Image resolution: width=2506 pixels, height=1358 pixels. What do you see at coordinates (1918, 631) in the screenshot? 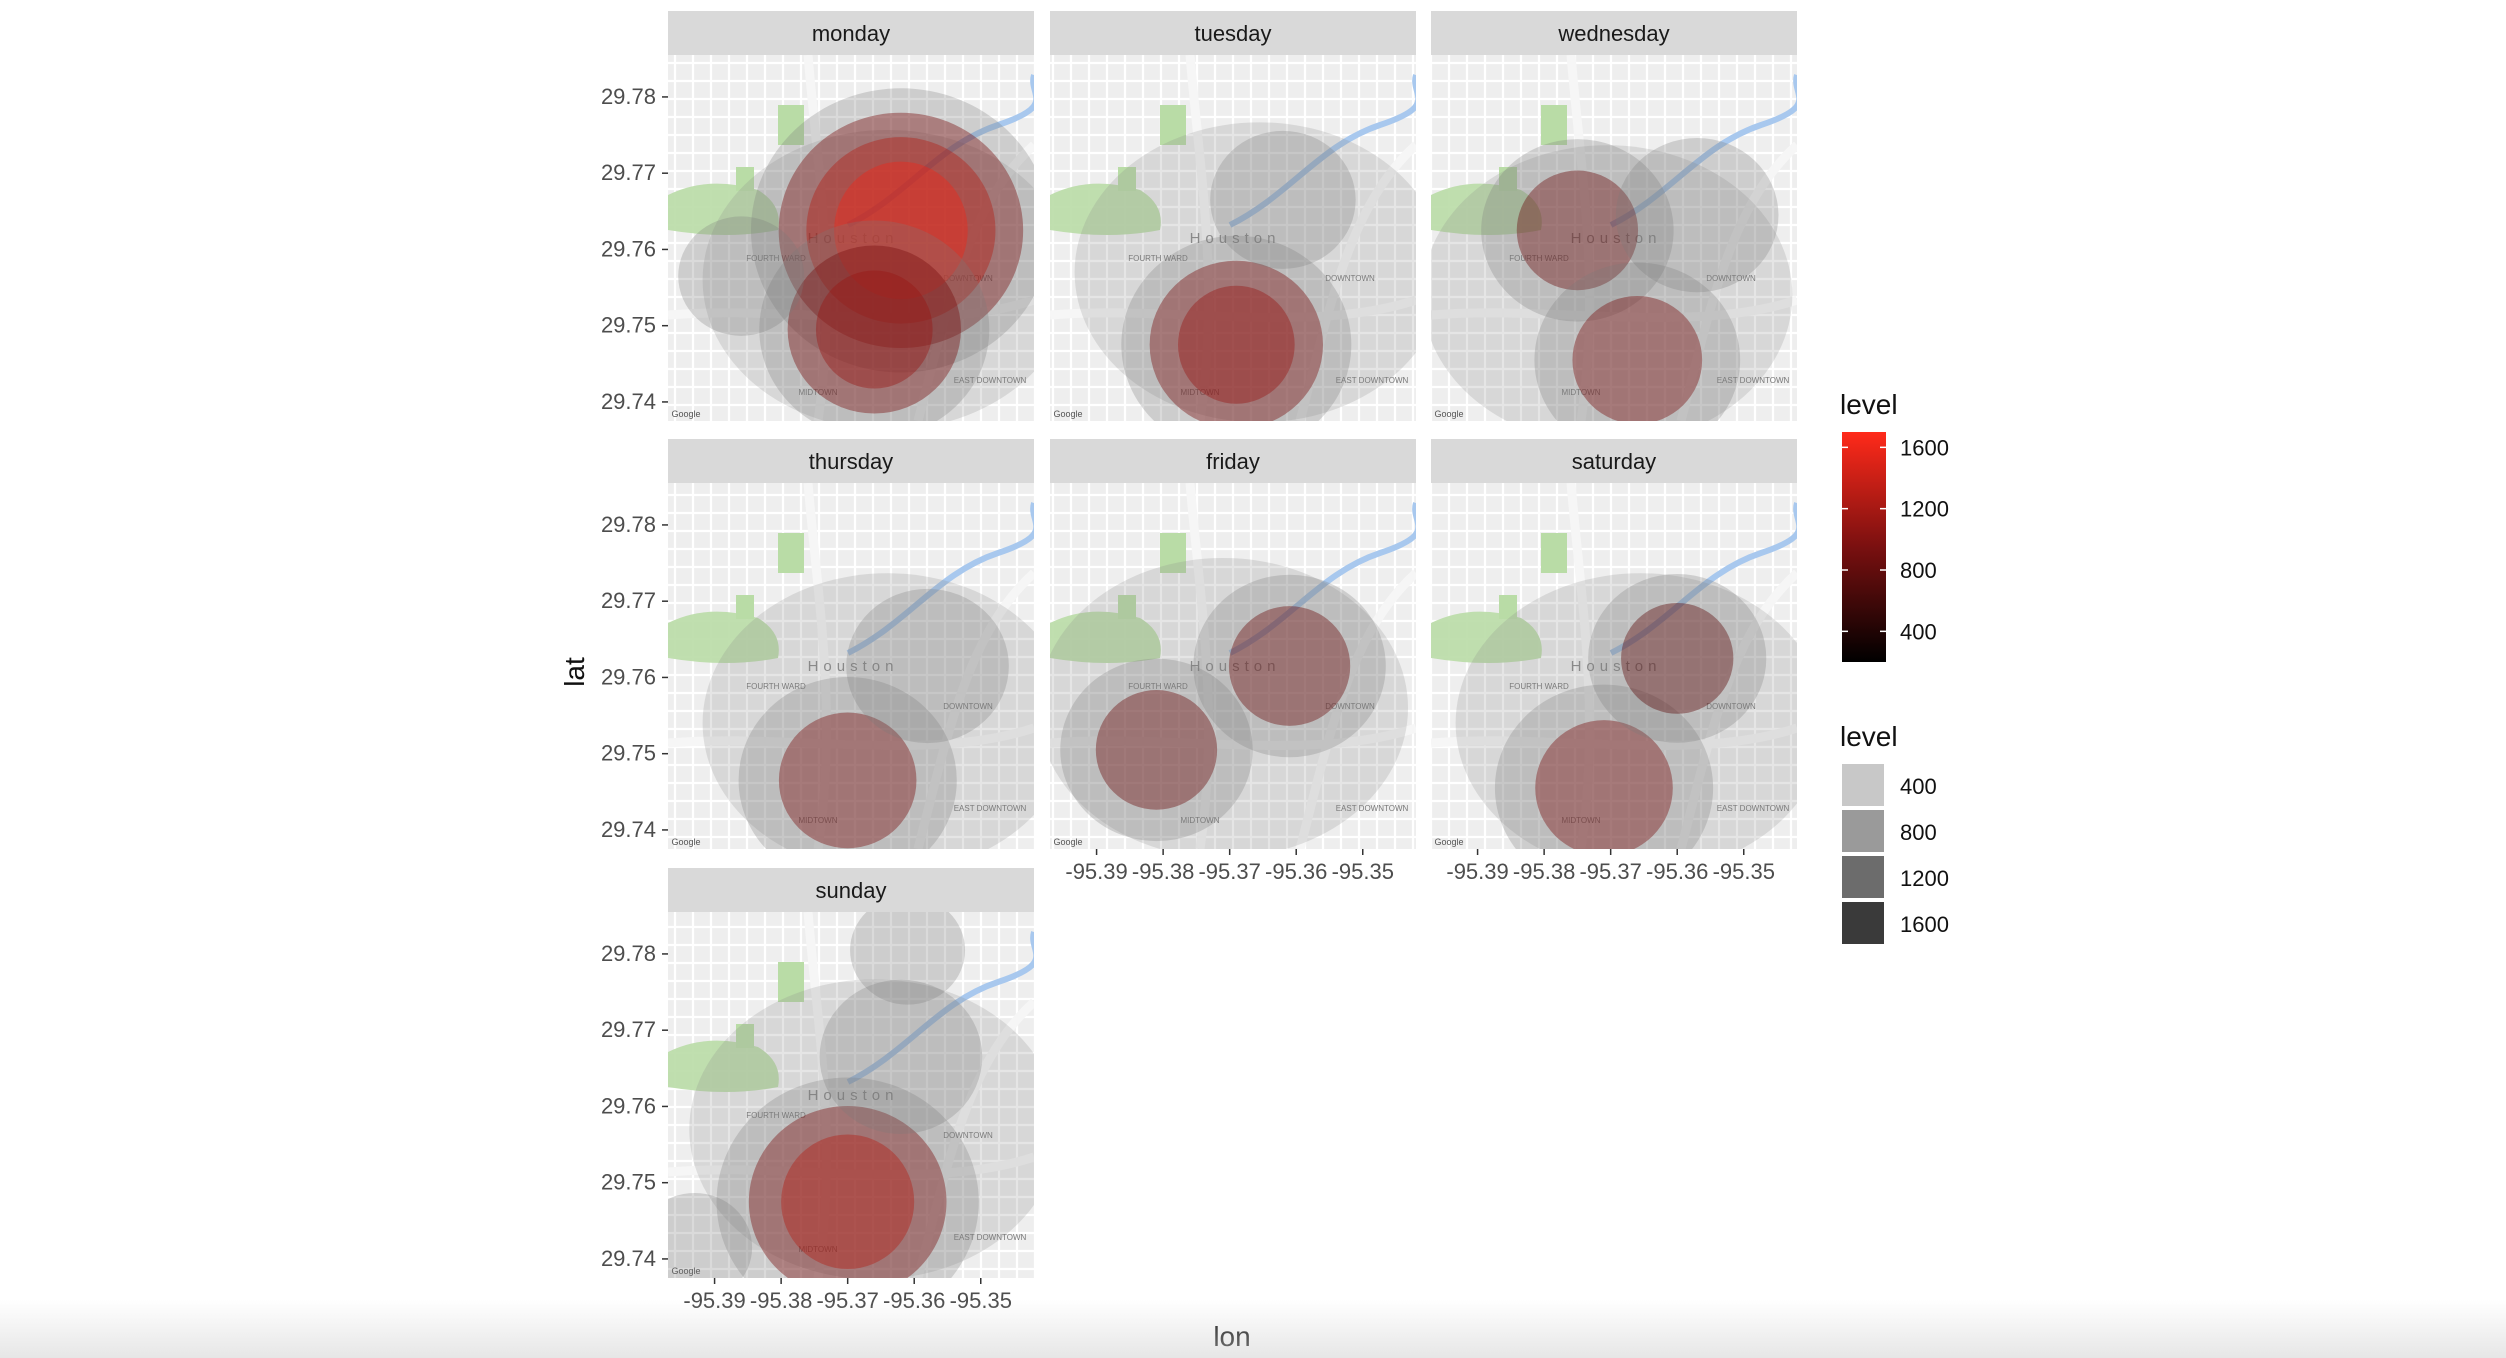
I see `colorbar-label: 400` at bounding box center [1918, 631].